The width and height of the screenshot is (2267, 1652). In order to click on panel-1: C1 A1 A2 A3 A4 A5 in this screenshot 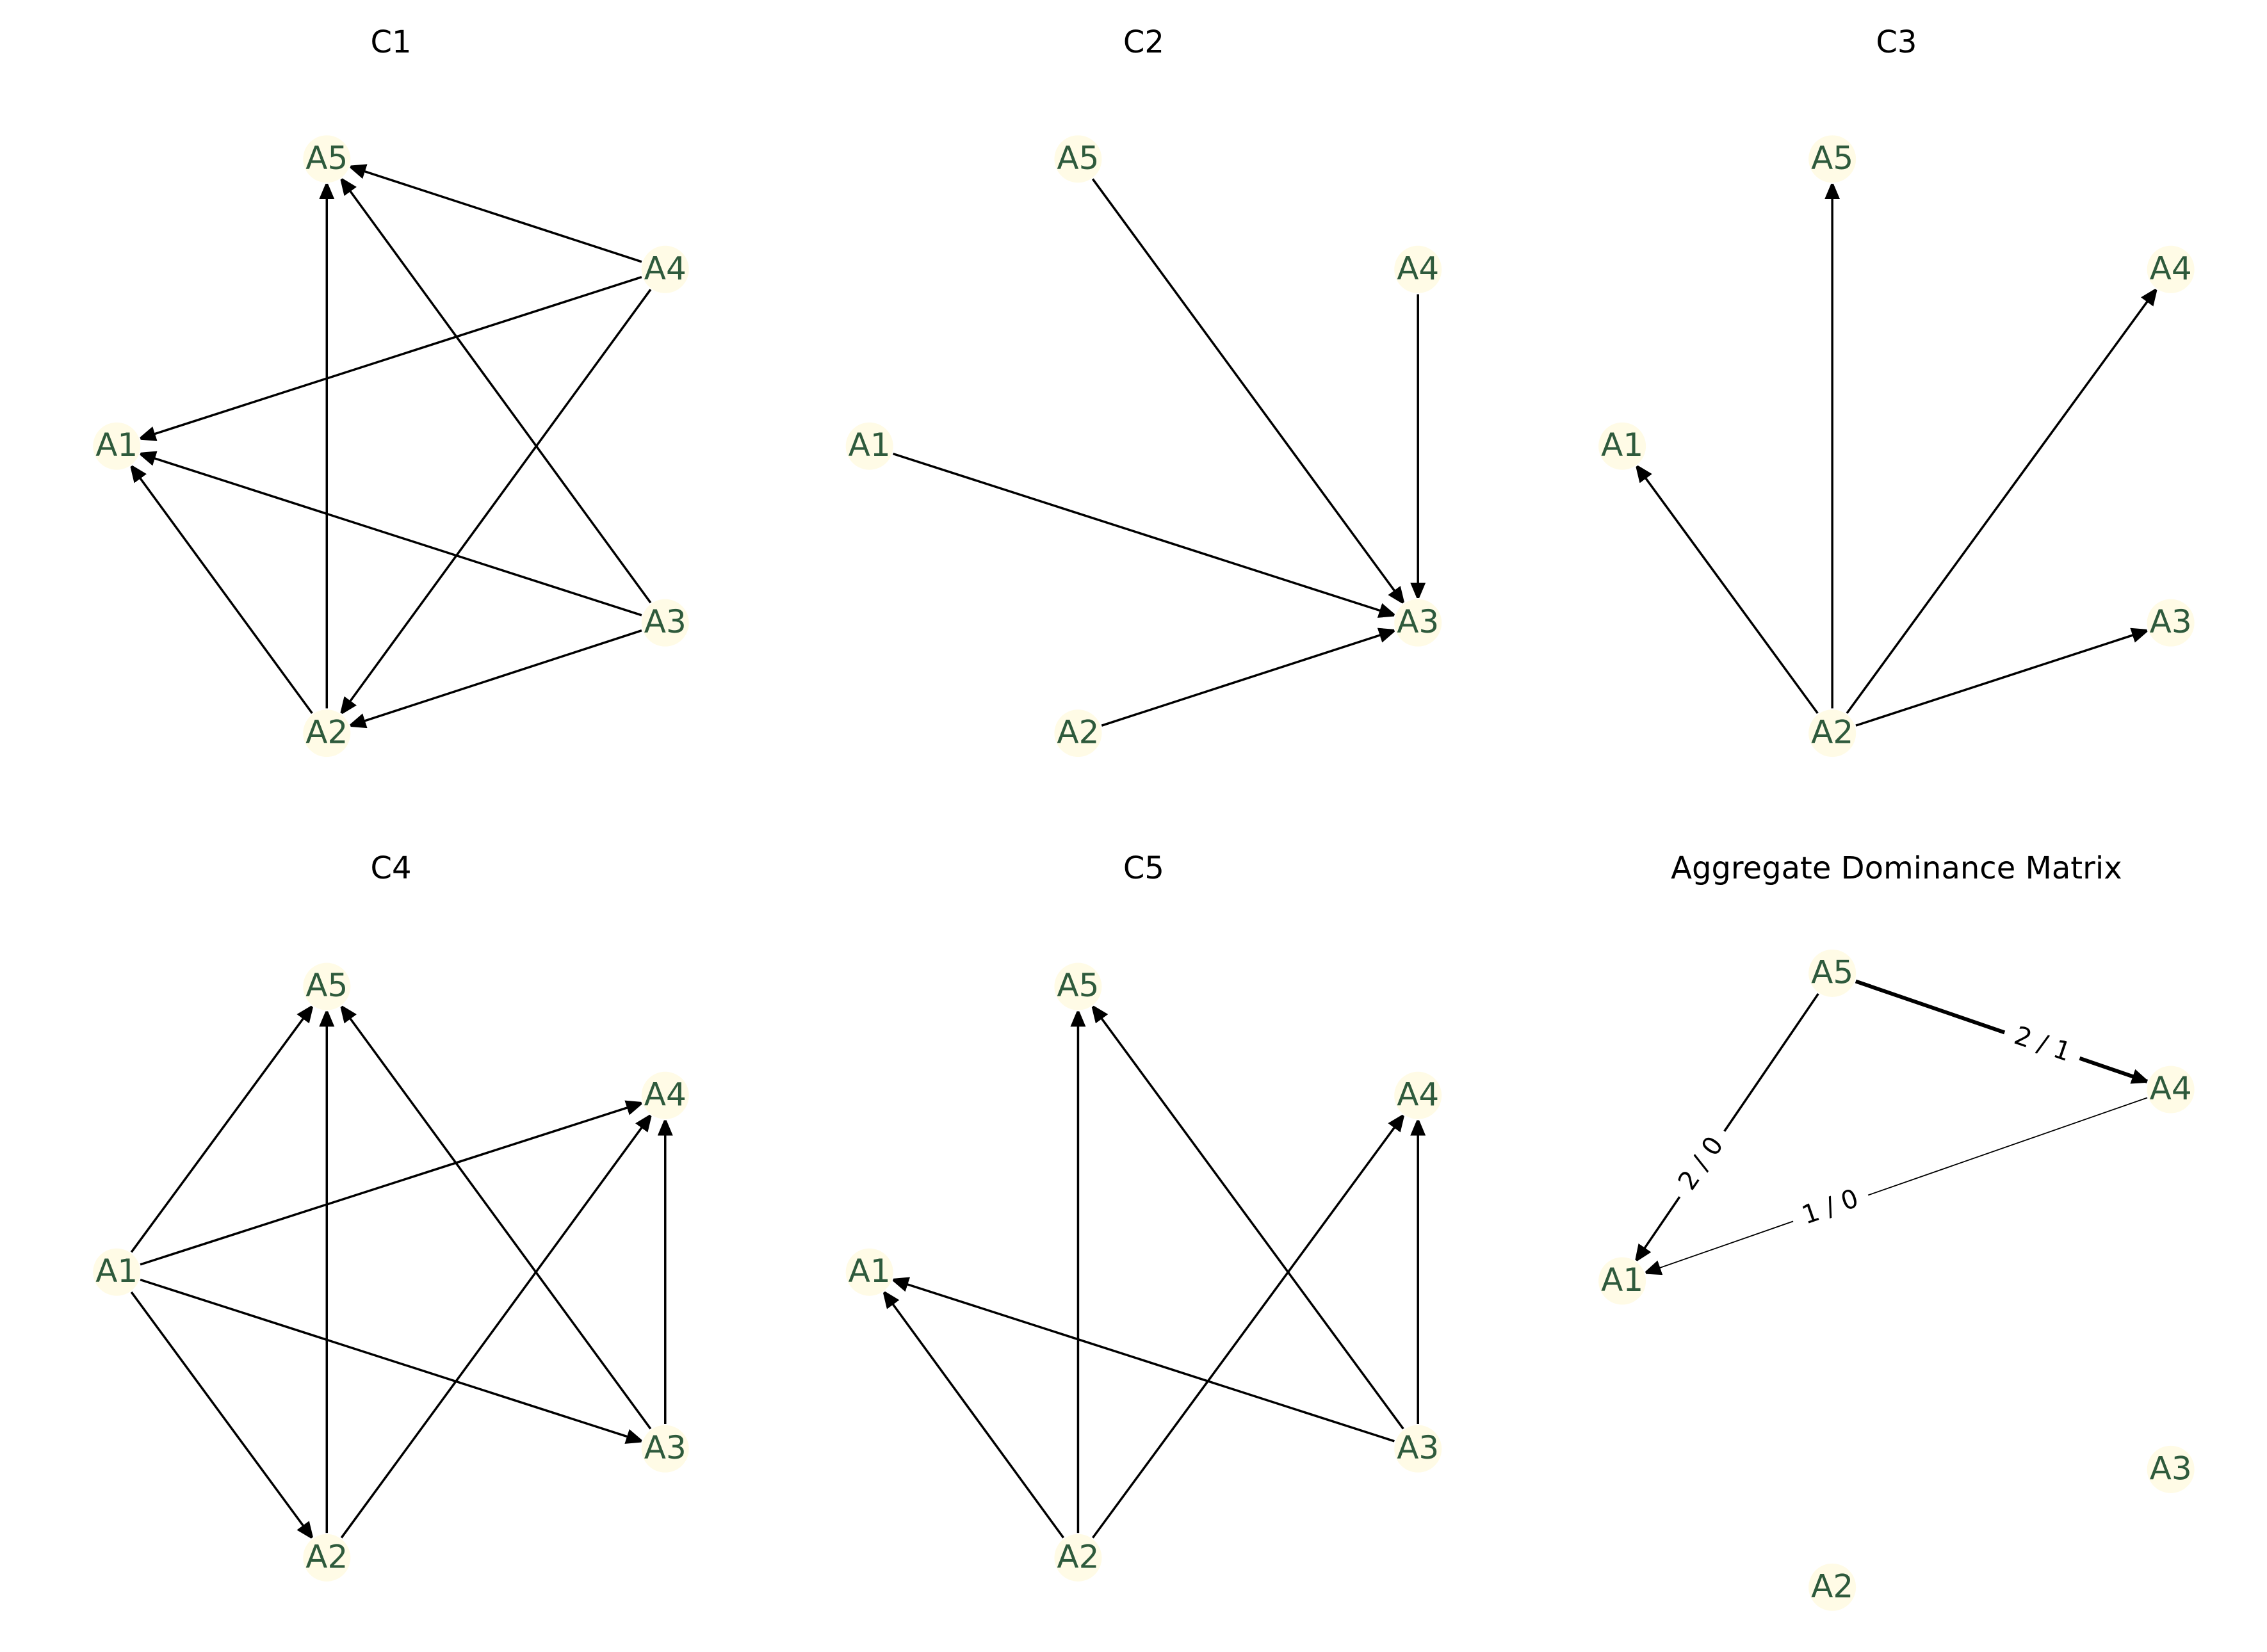, I will do `click(391, 391)`.